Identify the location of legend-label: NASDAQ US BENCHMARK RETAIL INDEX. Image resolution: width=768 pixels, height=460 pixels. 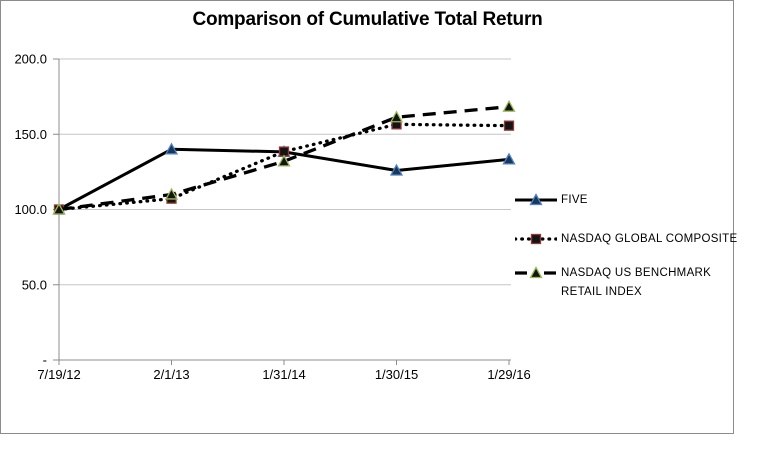
(636, 283).